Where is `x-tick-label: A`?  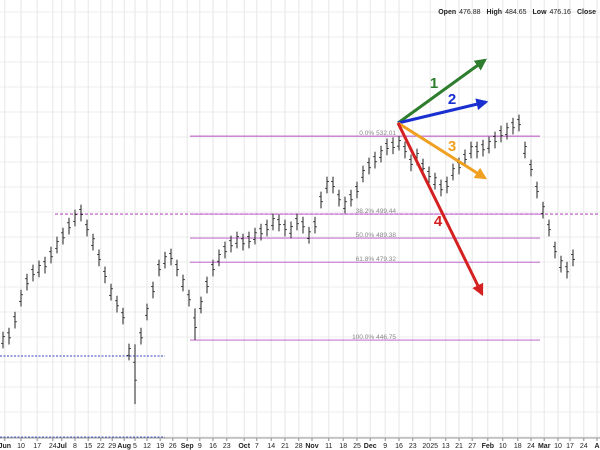 x-tick-label: A is located at coordinates (596, 446).